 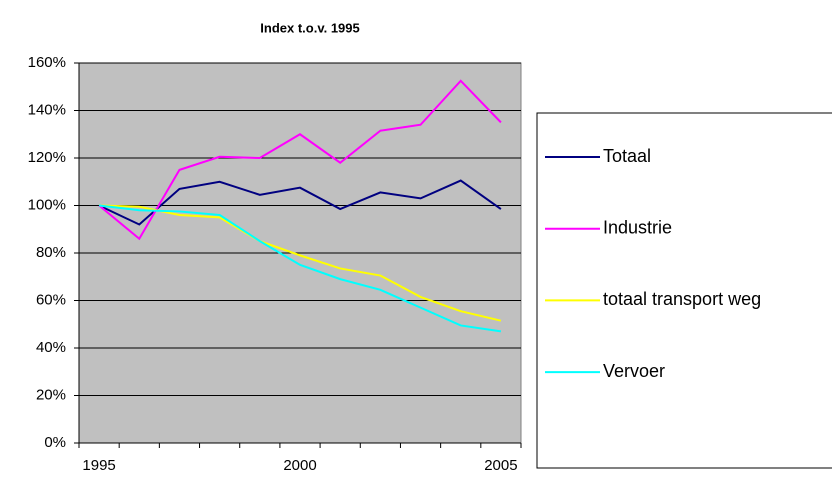 I want to click on y-tick-label: 80%, so click(x=51, y=252).